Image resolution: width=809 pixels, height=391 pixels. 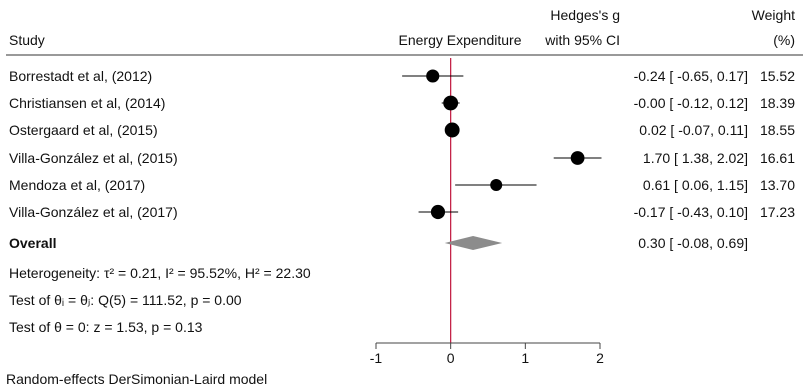 What do you see at coordinates (32, 243) in the screenshot?
I see `overall-label: Overall` at bounding box center [32, 243].